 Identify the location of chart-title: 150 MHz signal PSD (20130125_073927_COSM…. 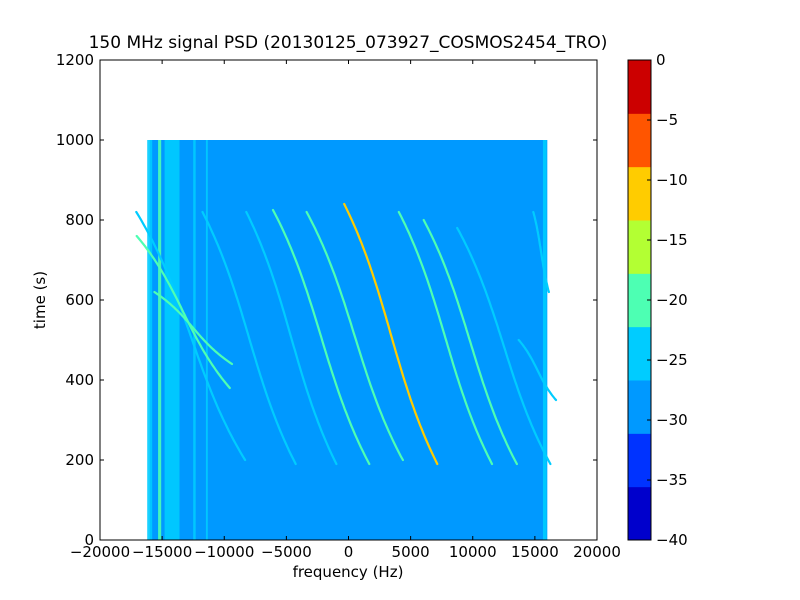
(348, 43).